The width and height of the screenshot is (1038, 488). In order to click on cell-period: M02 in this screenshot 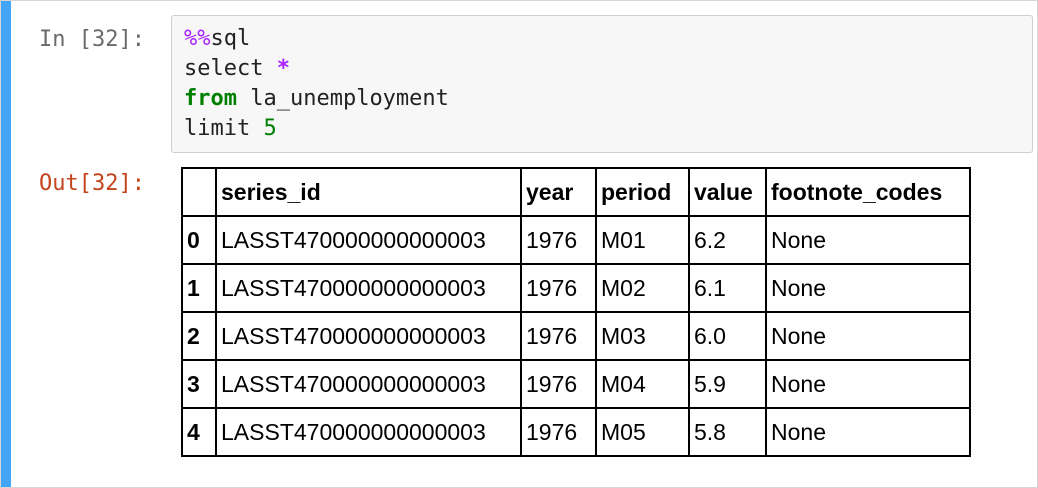, I will do `click(642, 288)`.